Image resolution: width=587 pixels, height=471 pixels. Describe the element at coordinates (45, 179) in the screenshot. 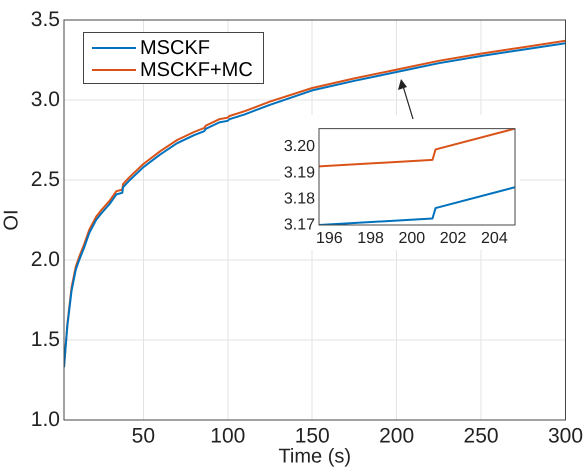

I see `y-tick-label: 2.5` at that location.